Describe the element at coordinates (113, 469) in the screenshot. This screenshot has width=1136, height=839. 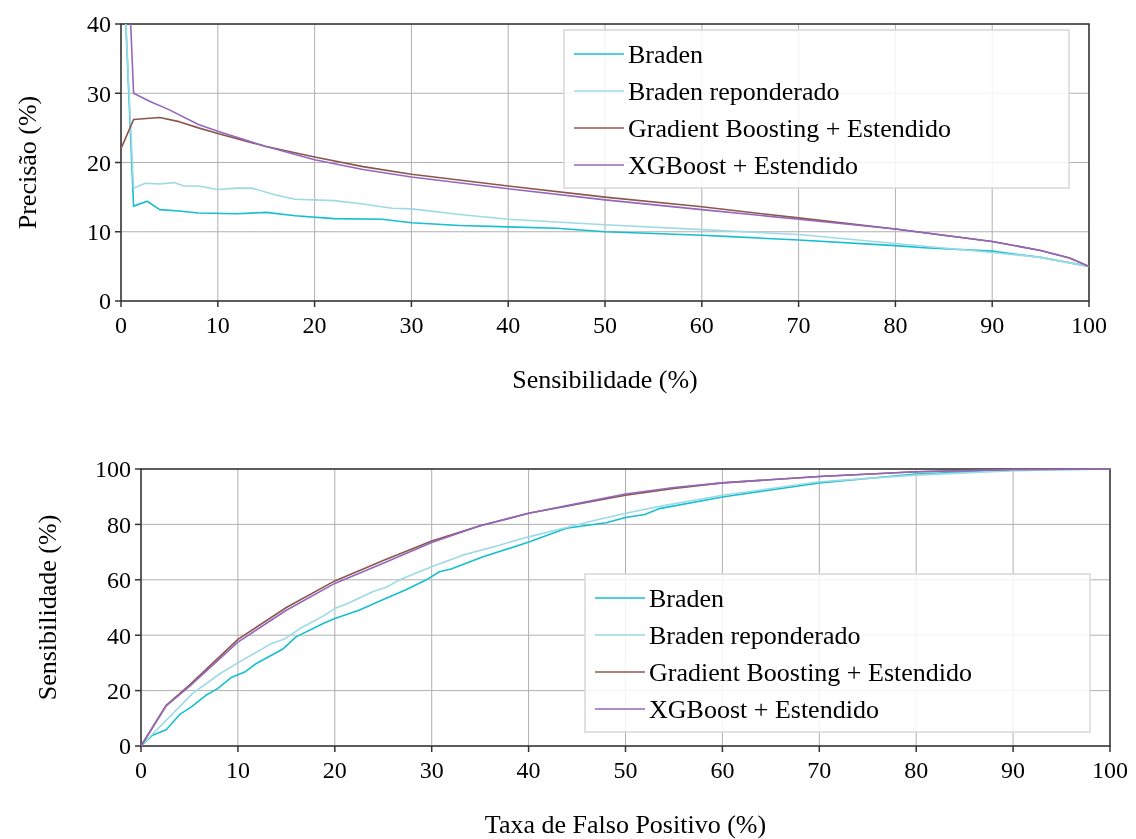
I see `y-tick-label: 100` at that location.